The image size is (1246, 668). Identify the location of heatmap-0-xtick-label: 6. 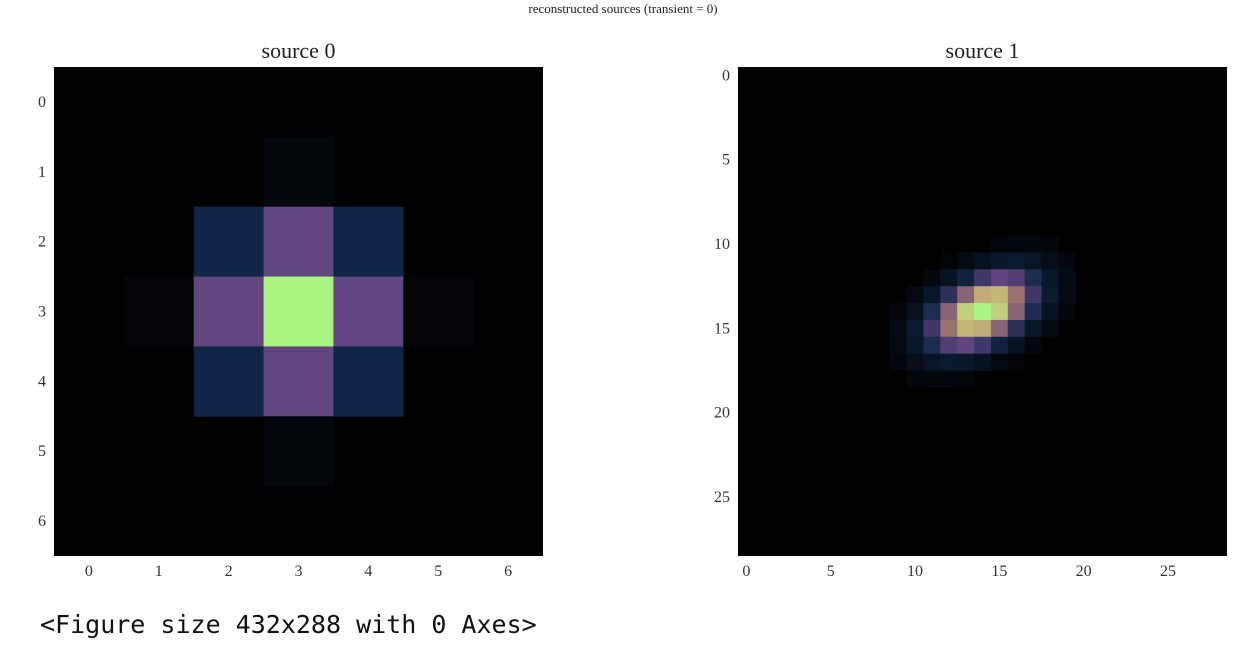
(508, 571).